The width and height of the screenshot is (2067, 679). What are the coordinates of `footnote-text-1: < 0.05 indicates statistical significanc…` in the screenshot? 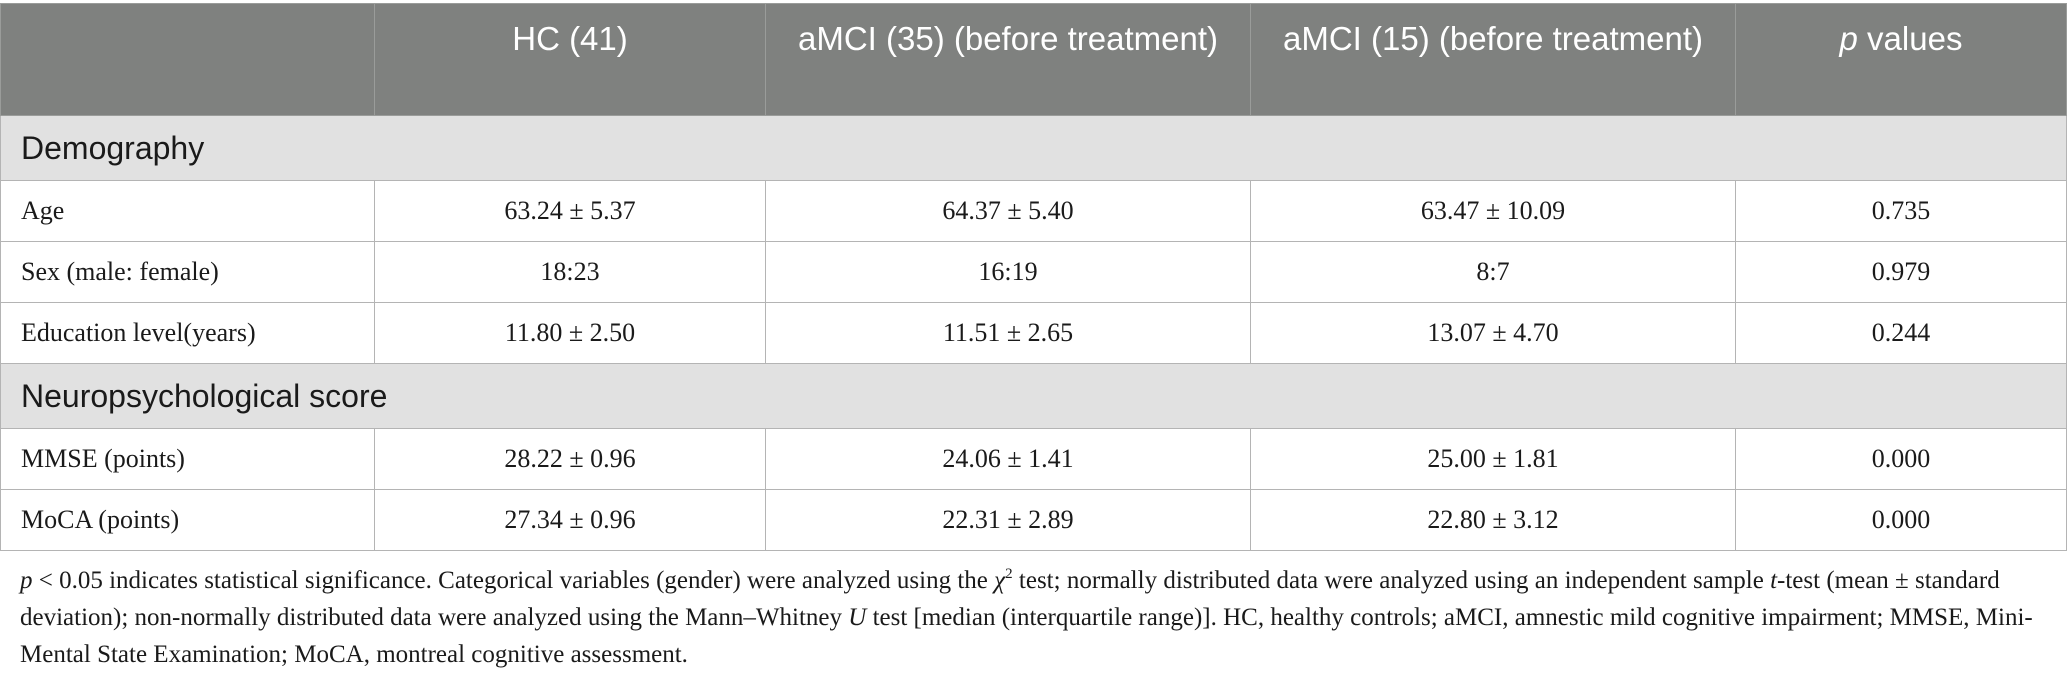 It's located at (513, 580).